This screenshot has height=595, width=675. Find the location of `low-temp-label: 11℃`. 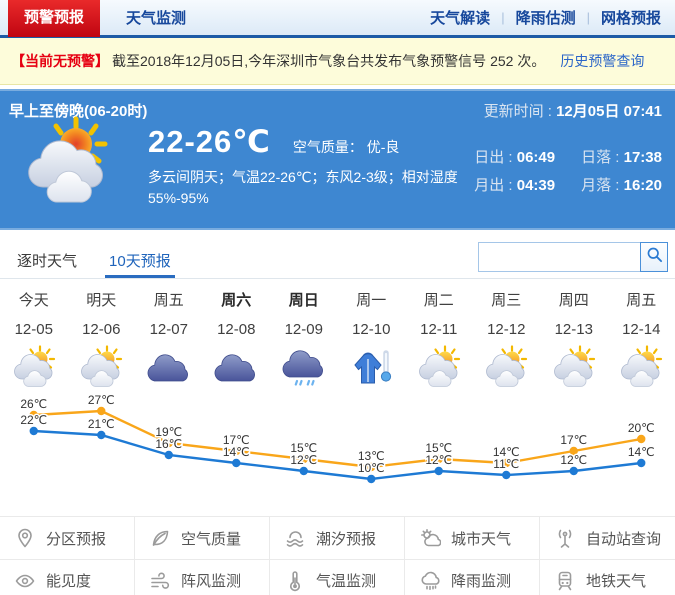

low-temp-label: 11℃ is located at coordinates (506, 464).